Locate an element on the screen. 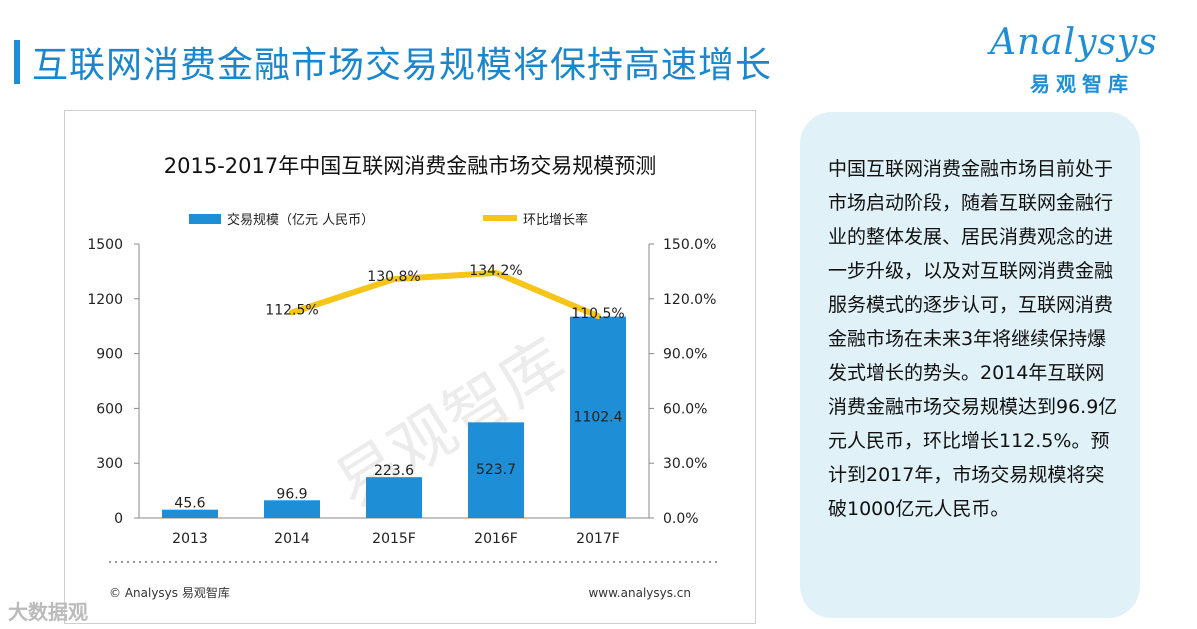  legend-line-label: 环比增长率 is located at coordinates (555, 220).